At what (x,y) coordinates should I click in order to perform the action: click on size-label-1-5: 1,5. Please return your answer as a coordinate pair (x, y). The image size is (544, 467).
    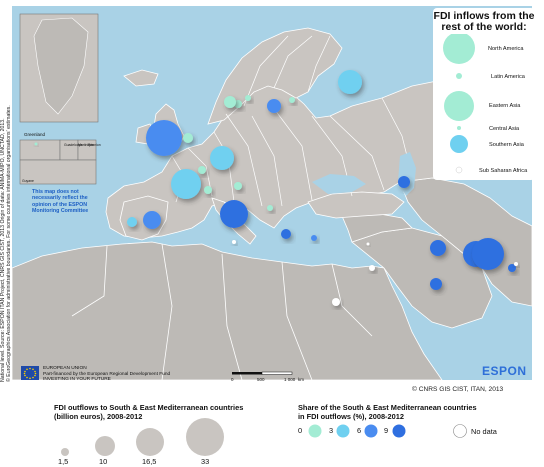
    Looking at the image, I should click on (63, 461).